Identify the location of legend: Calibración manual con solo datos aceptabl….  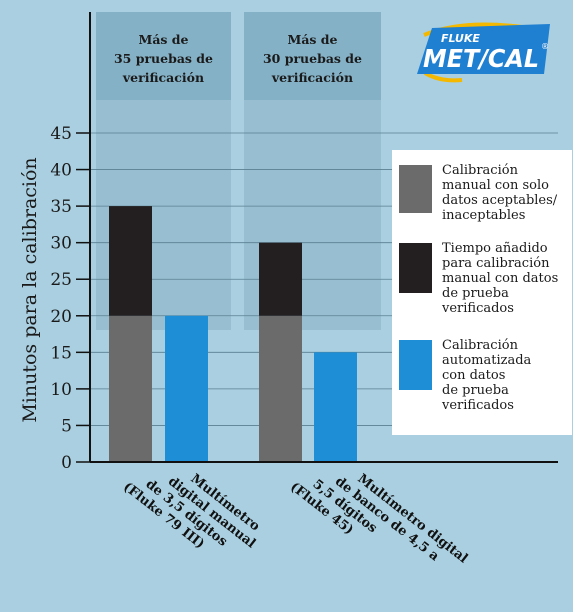
(482, 292).